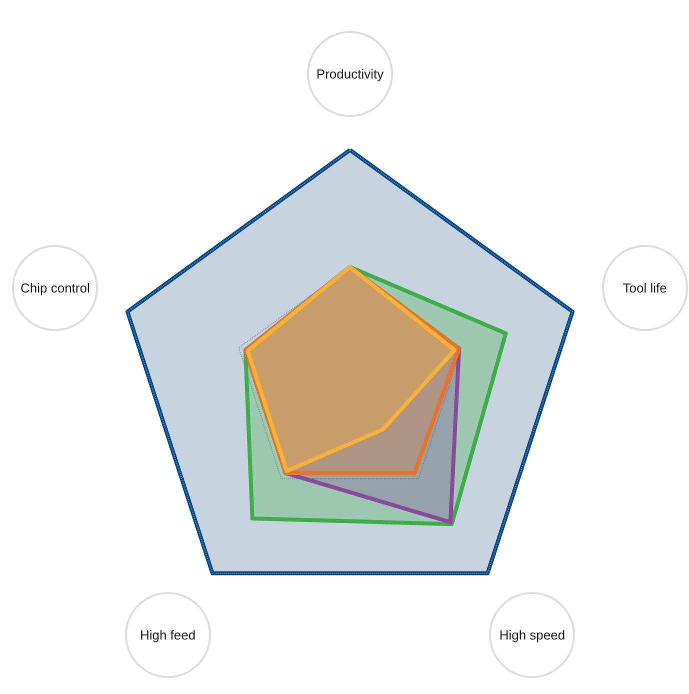 The image size is (689, 694). Describe the element at coordinates (644, 288) in the screenshot. I see `spoke-label: Tool life` at that location.